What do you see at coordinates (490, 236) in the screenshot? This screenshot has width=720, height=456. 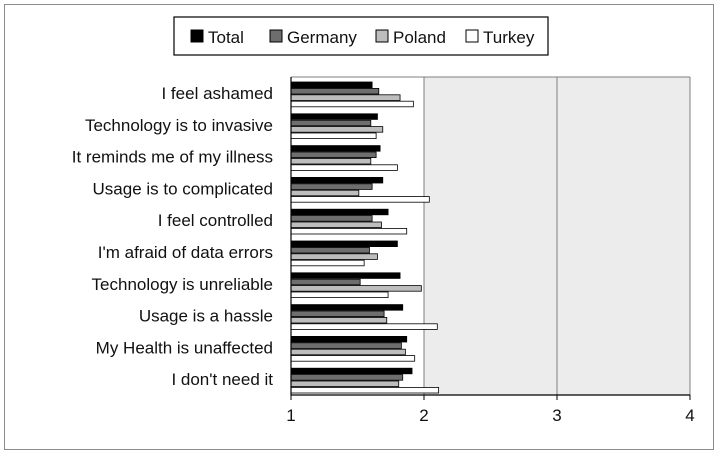 I see `gridlines` at bounding box center [490, 236].